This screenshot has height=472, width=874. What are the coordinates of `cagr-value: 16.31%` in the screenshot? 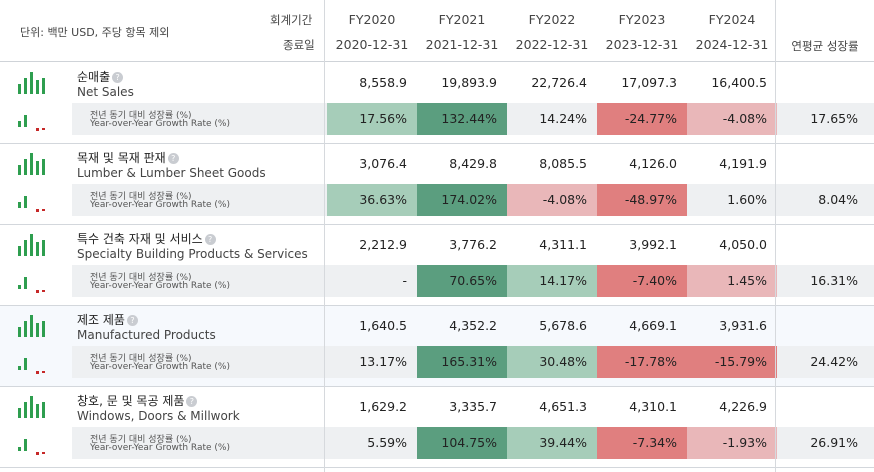 It's located at (834, 280).